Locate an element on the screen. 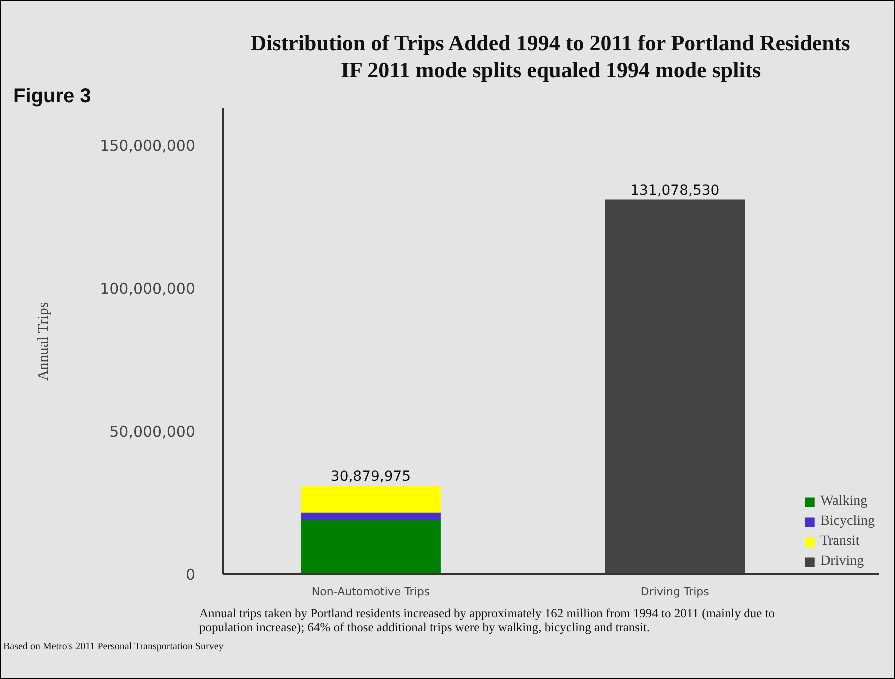  text: Based on Metro's 2011 Personal Transportation Survey is located at coordinates (114, 647).